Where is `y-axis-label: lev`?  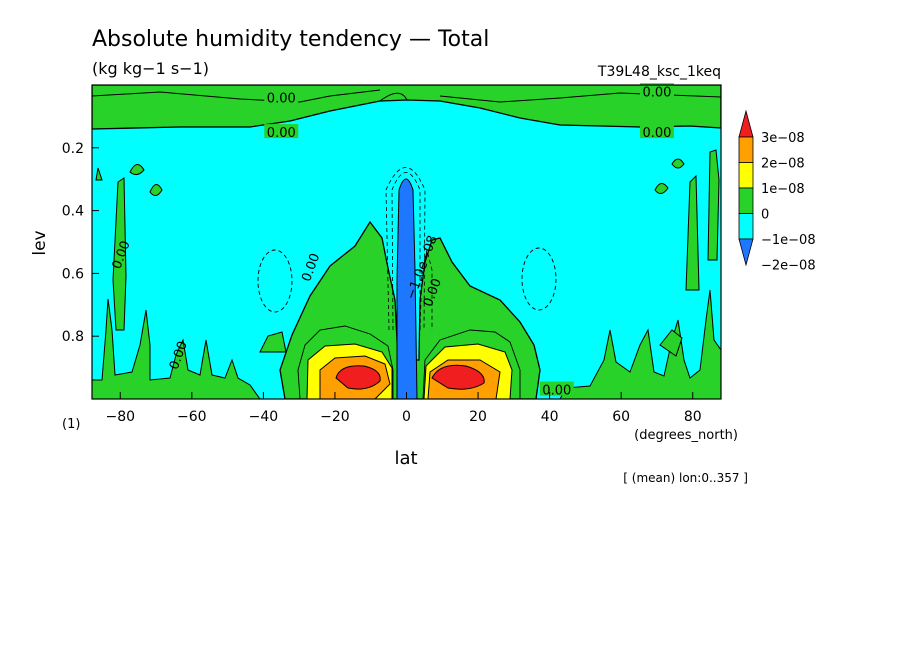 y-axis-label: lev is located at coordinates (40, 242).